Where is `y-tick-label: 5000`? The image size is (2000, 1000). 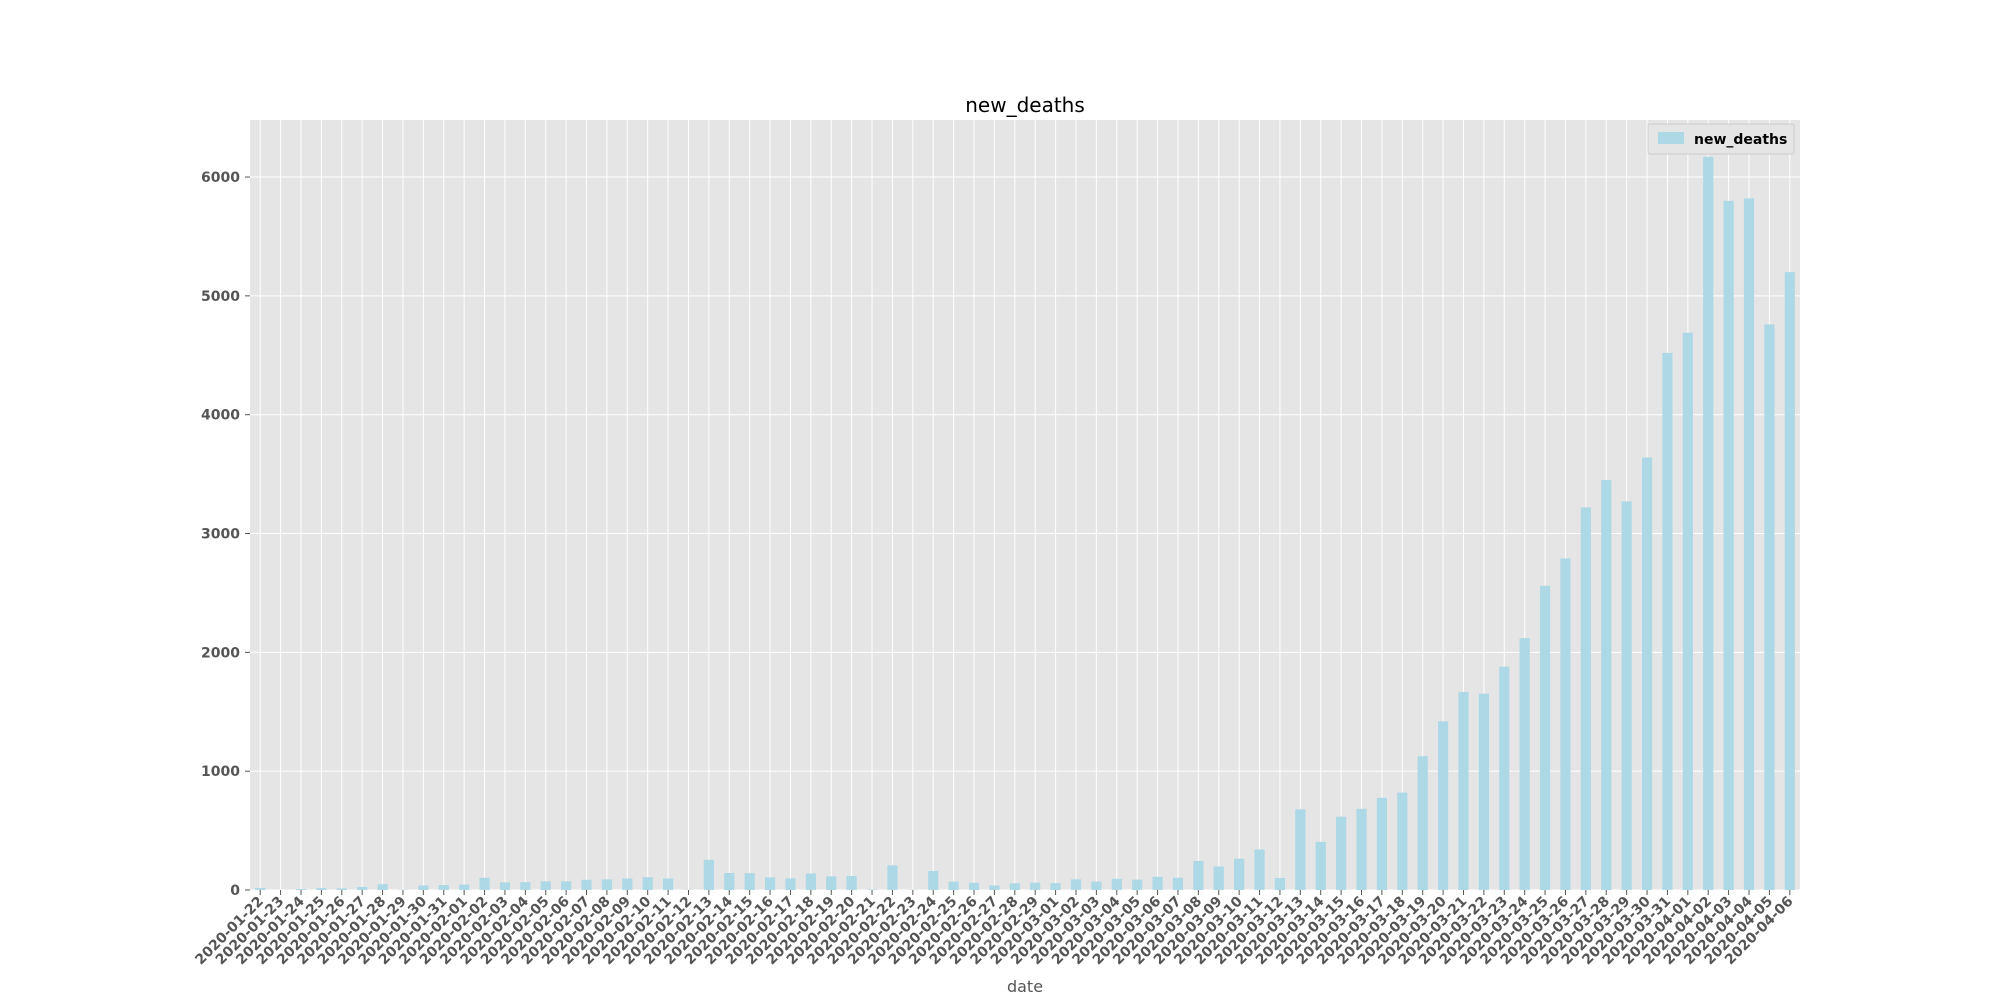 y-tick-label: 5000 is located at coordinates (220, 297).